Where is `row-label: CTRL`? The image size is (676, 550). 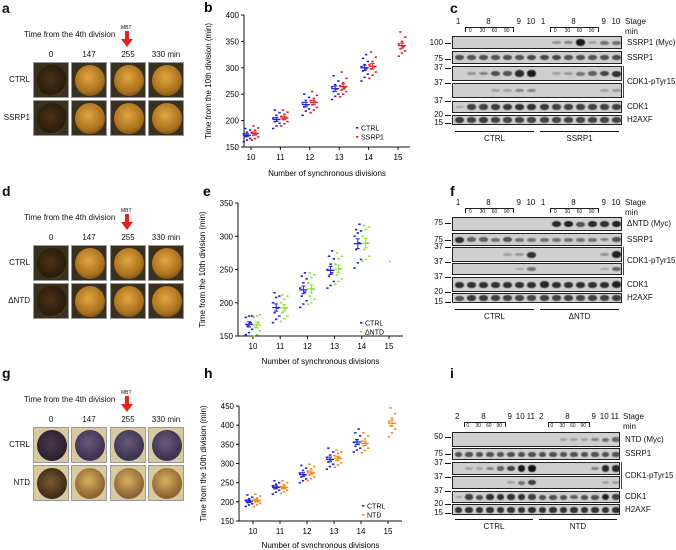
row-label: CTRL is located at coordinates (19, 444).